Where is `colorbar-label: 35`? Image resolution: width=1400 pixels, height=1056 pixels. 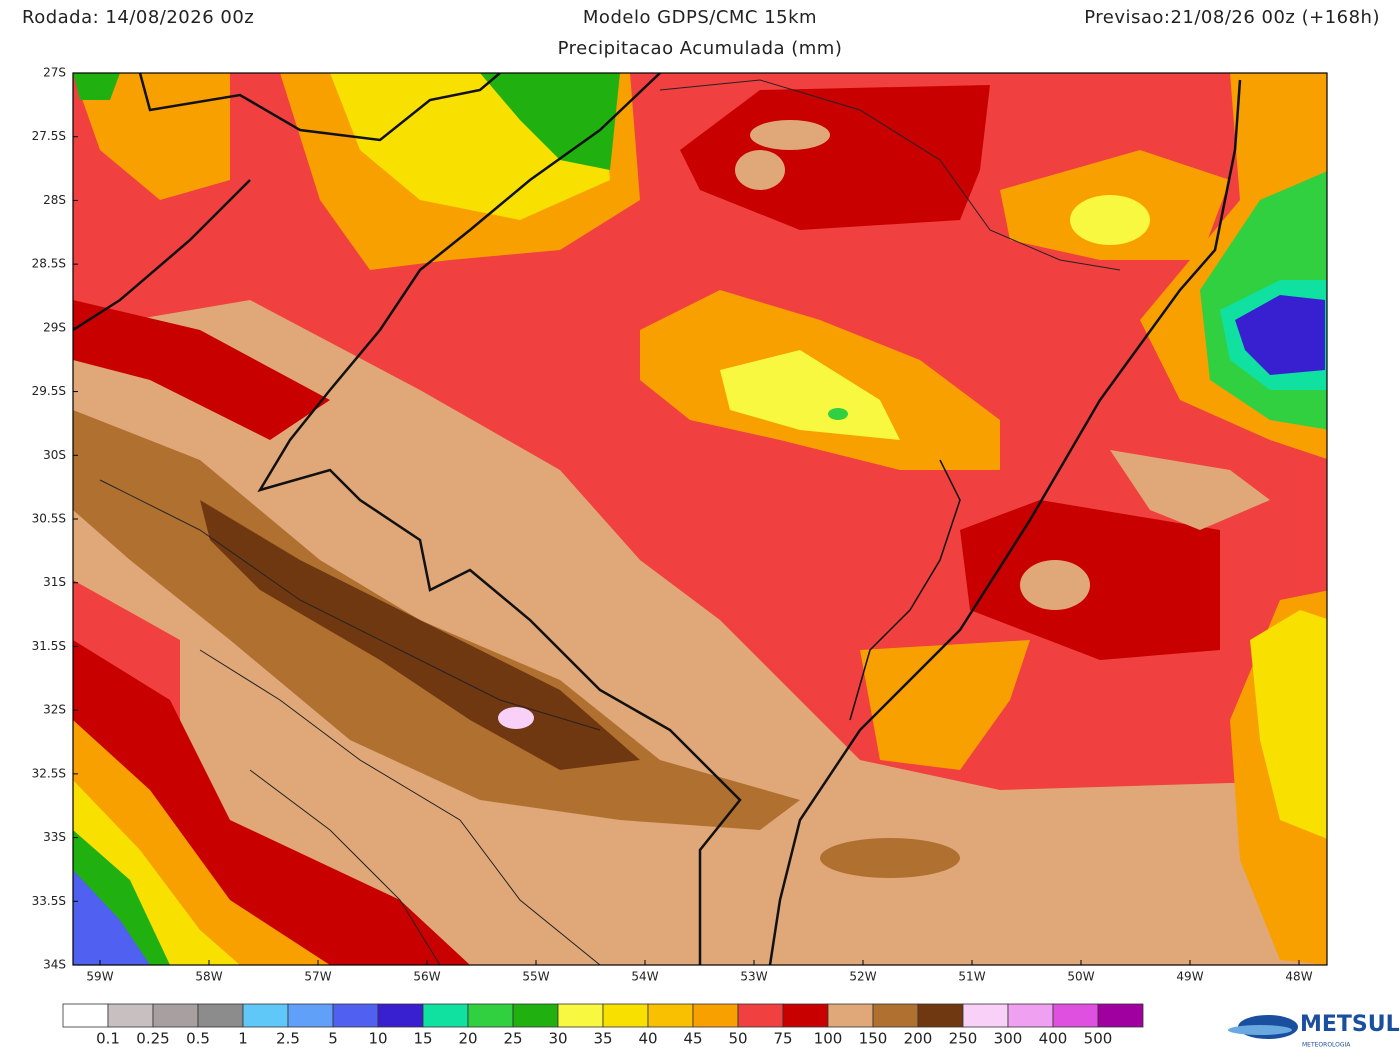
colorbar-label: 35 is located at coordinates (602, 1039).